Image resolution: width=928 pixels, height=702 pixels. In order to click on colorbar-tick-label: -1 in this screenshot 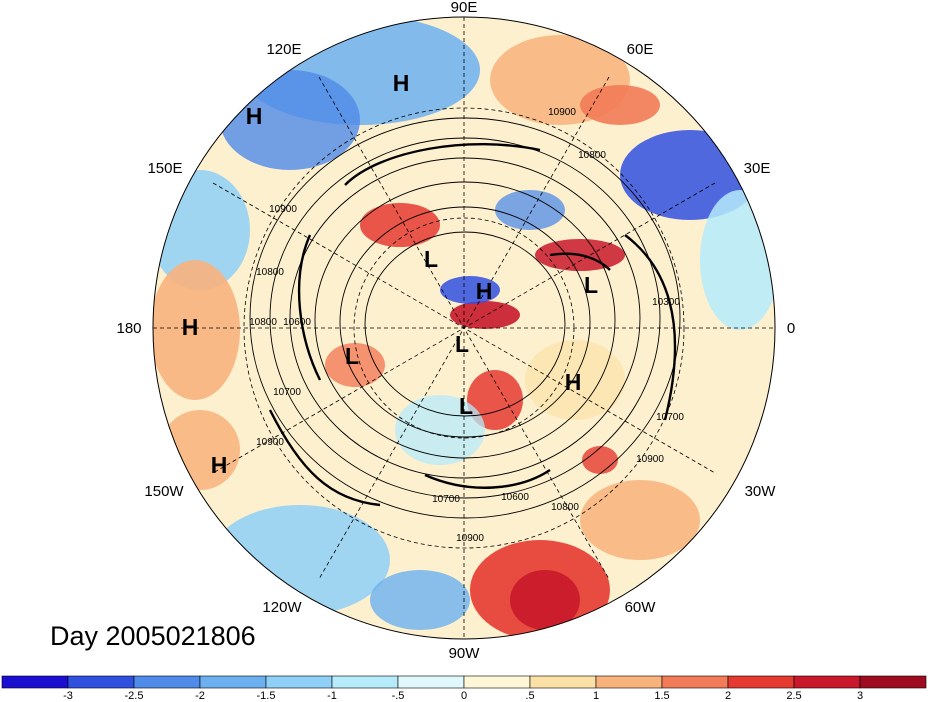, I will do `click(332, 696)`.